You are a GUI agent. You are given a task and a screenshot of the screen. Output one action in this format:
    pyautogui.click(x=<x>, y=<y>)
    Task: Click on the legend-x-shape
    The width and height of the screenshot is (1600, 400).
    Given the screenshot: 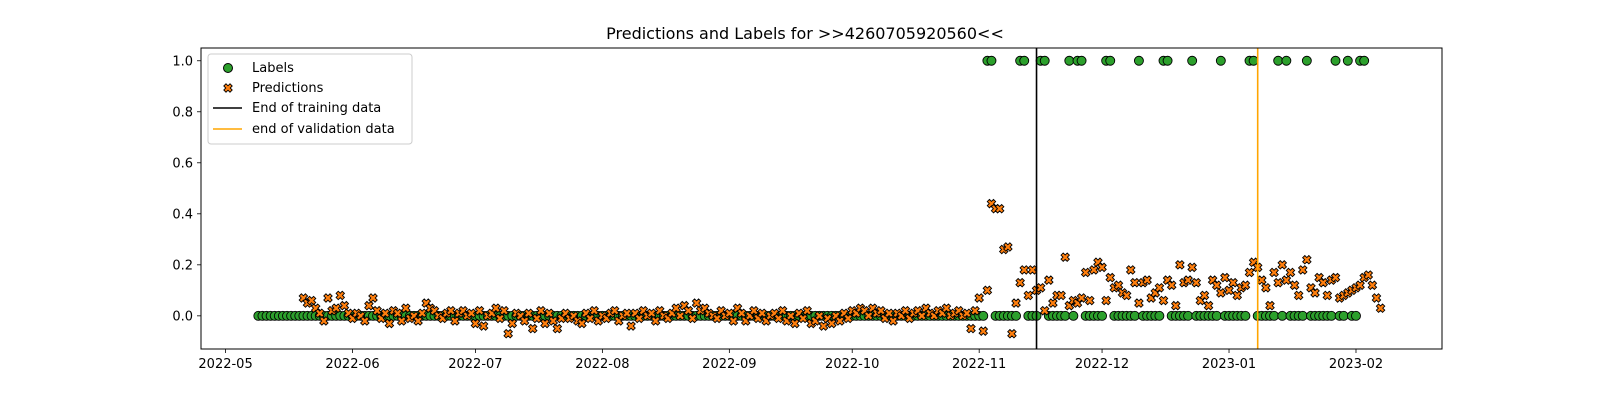 What is the action you would take?
    pyautogui.click(x=228, y=88)
    